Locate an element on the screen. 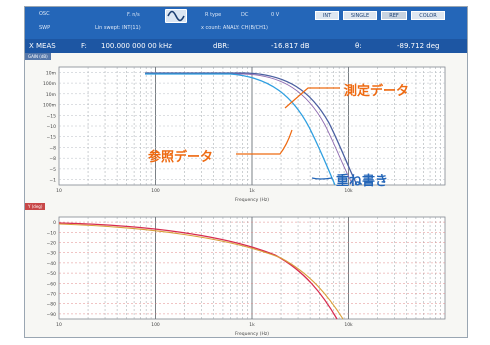 The height and width of the screenshot is (345, 490). sweep-info: Lin swept: INT(11) is located at coordinates (118, 28).